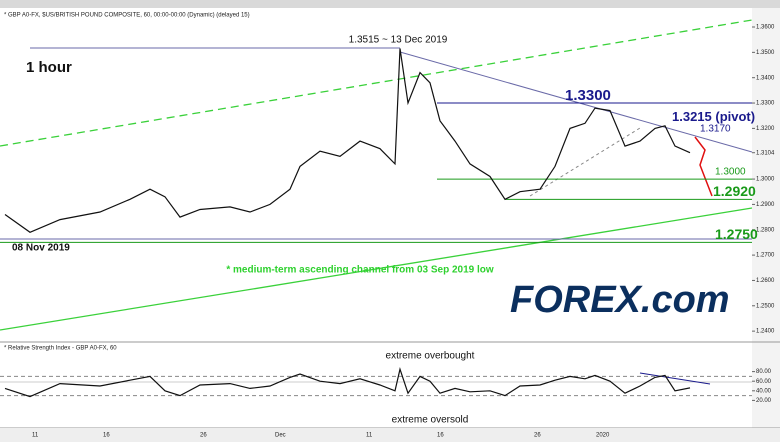 Image resolution: width=780 pixels, height=447 pixels. Describe the element at coordinates (765, 153) in the screenshot. I see `y-tick-label: 1.3104` at that location.